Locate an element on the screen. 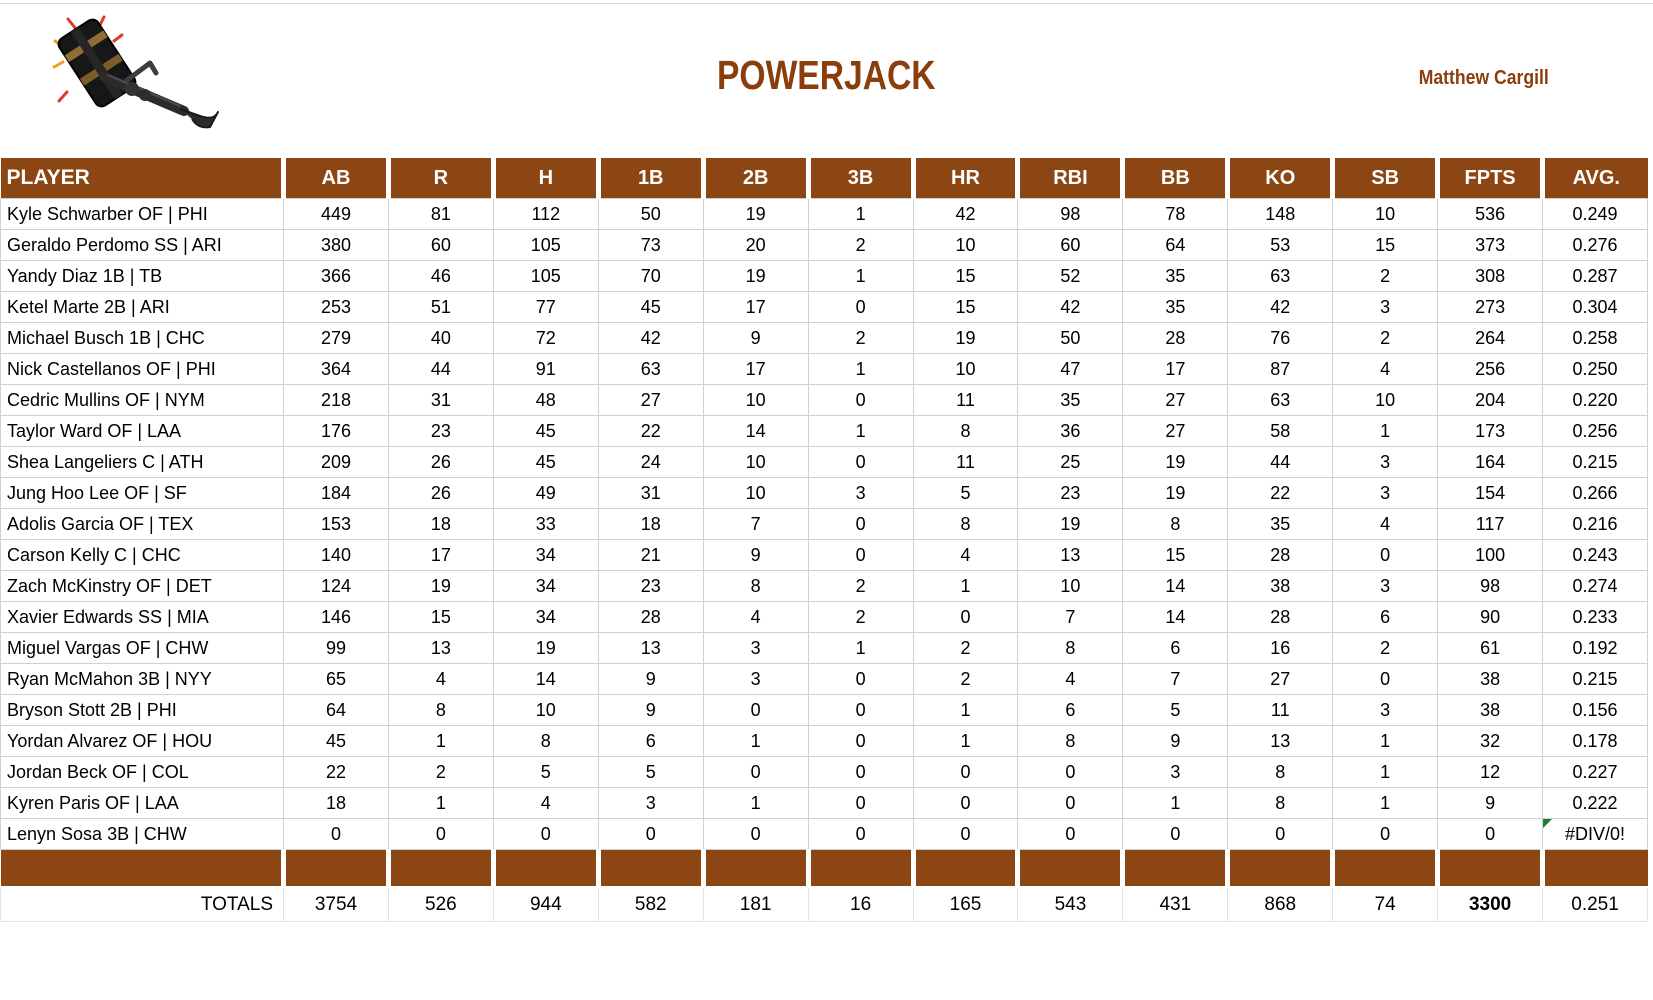 The height and width of the screenshot is (1000, 1653). stat-cell-ko: 58 is located at coordinates (1280, 431).